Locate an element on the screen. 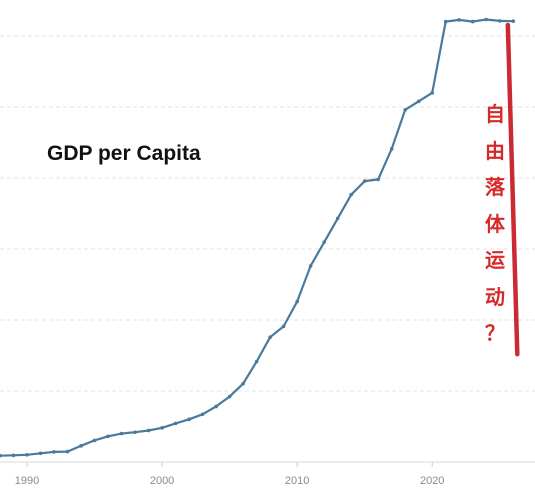  annotation-text: 自 由 落 体 运 动 ？ is located at coordinates (495, 224).